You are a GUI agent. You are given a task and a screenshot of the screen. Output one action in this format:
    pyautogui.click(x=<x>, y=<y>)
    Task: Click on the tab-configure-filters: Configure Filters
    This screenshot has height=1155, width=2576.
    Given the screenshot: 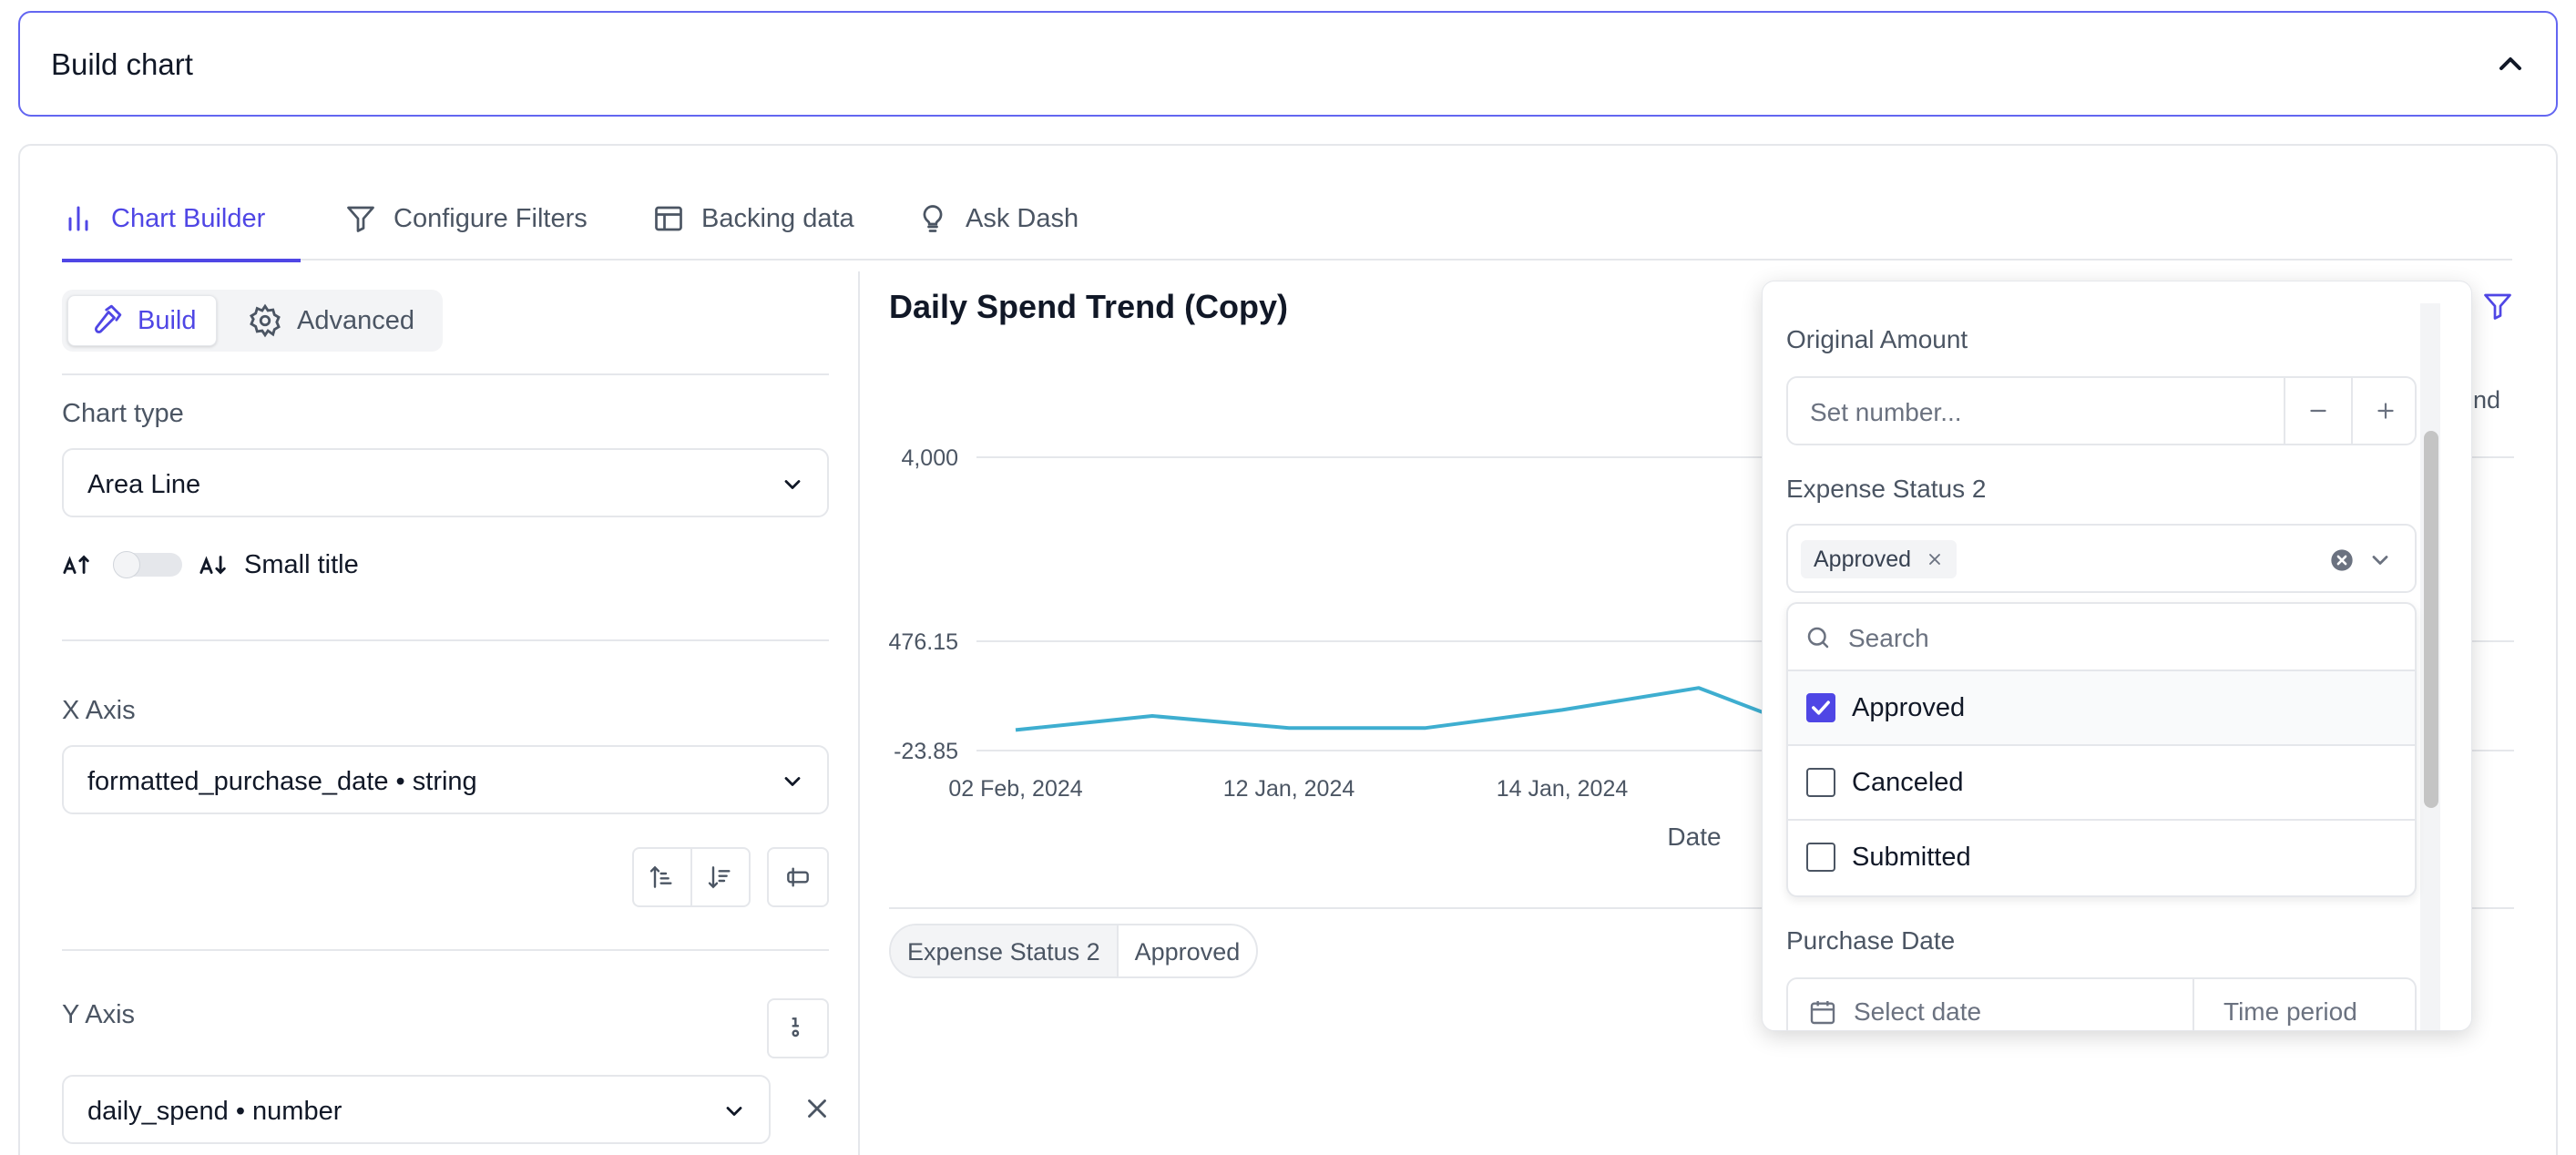 What is the action you would take?
    pyautogui.click(x=466, y=232)
    